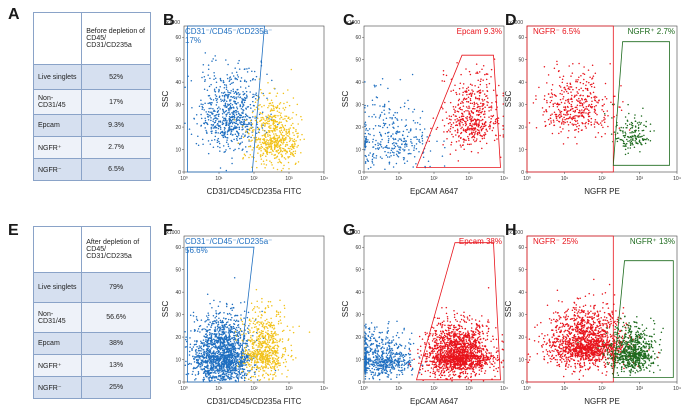 The height and width of the screenshot is (413, 700). Describe the element at coordinates (178, 128) in the screenshot. I see `y-tick-label: 20` at that location.